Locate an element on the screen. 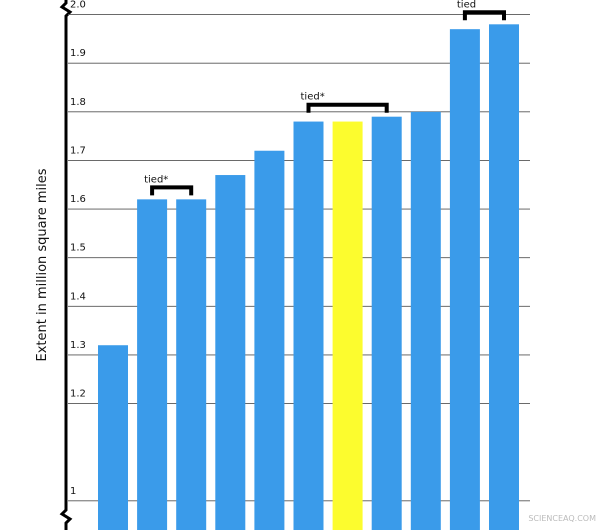  y-tick-label: 1.2 is located at coordinates (78, 394).